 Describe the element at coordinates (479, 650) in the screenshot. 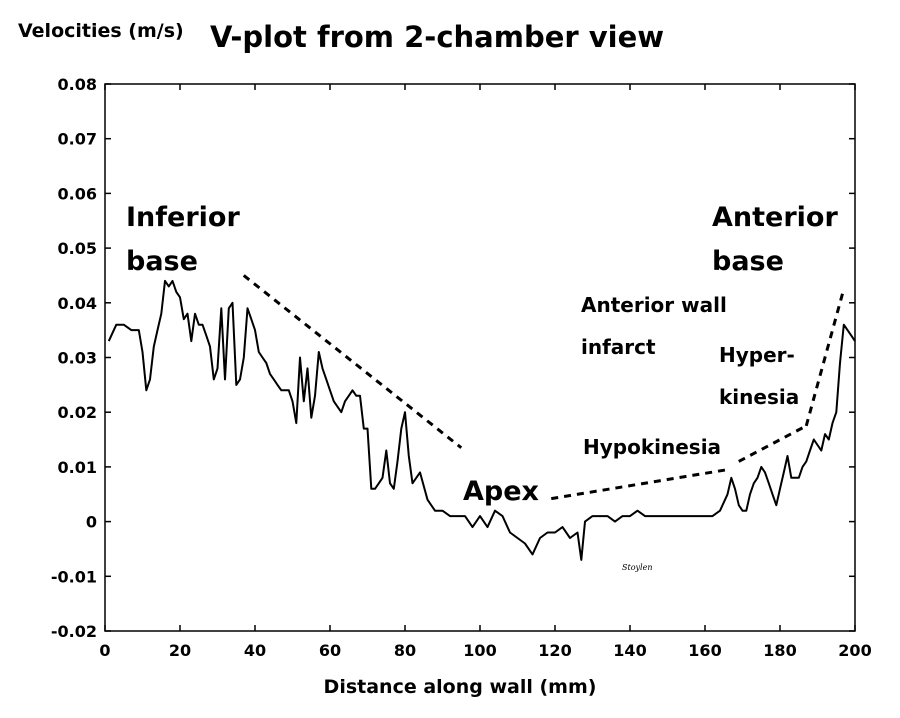

I see `x-tick-label: 100` at that location.